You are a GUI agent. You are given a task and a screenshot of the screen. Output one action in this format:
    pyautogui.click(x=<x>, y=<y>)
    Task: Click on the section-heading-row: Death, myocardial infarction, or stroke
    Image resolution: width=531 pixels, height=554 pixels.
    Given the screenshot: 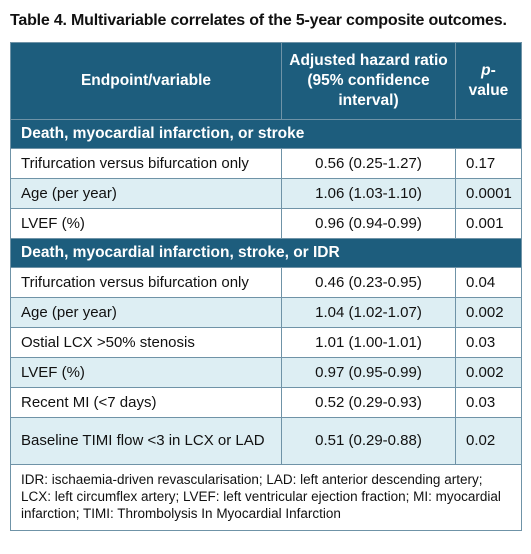 What is the action you would take?
    pyautogui.click(x=266, y=134)
    